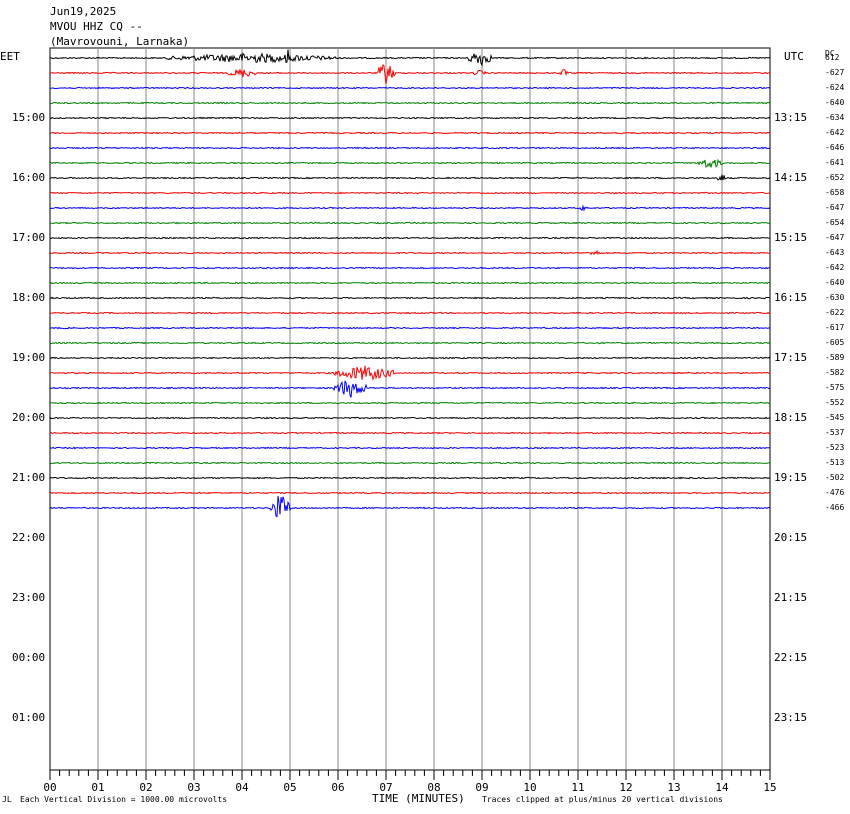 The height and width of the screenshot is (814, 850). What do you see at coordinates (835, 192) in the screenshot?
I see `dc-offset-label: -658` at bounding box center [835, 192].